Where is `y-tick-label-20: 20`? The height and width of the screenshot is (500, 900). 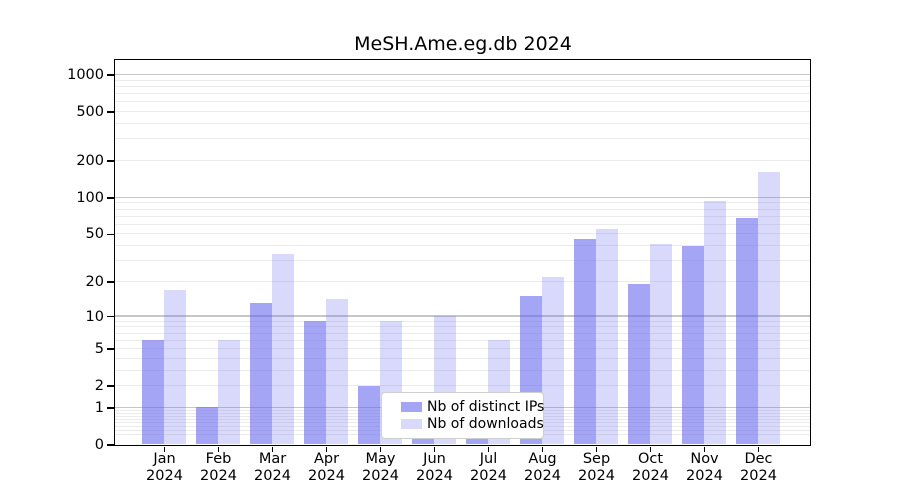 y-tick-label-20: 20 is located at coordinates (94, 281).